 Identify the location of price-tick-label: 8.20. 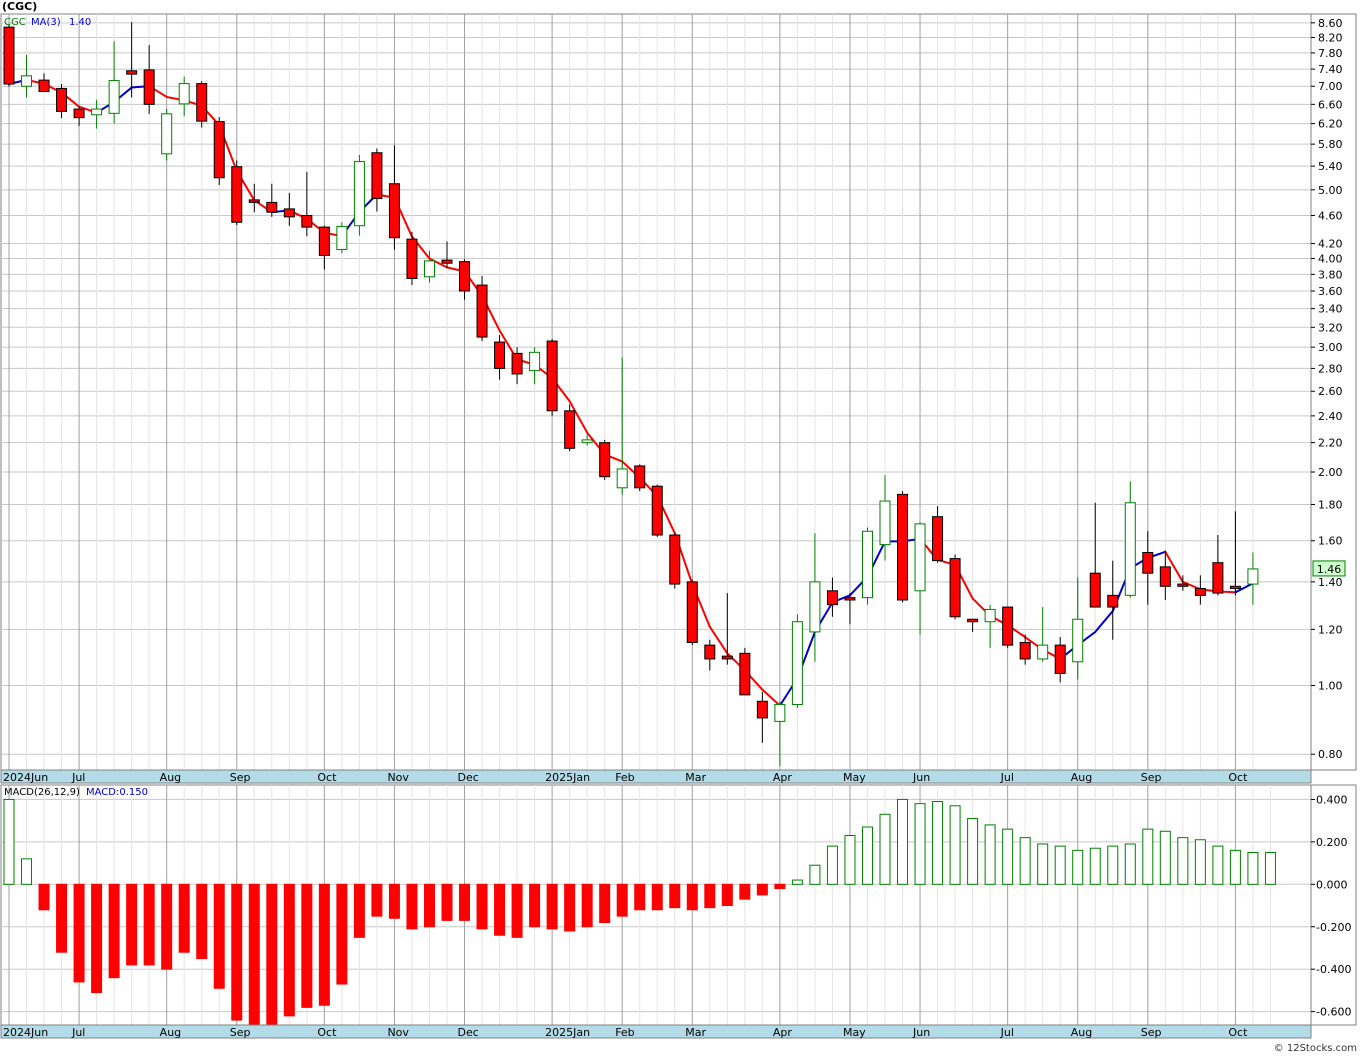
(1330, 37).